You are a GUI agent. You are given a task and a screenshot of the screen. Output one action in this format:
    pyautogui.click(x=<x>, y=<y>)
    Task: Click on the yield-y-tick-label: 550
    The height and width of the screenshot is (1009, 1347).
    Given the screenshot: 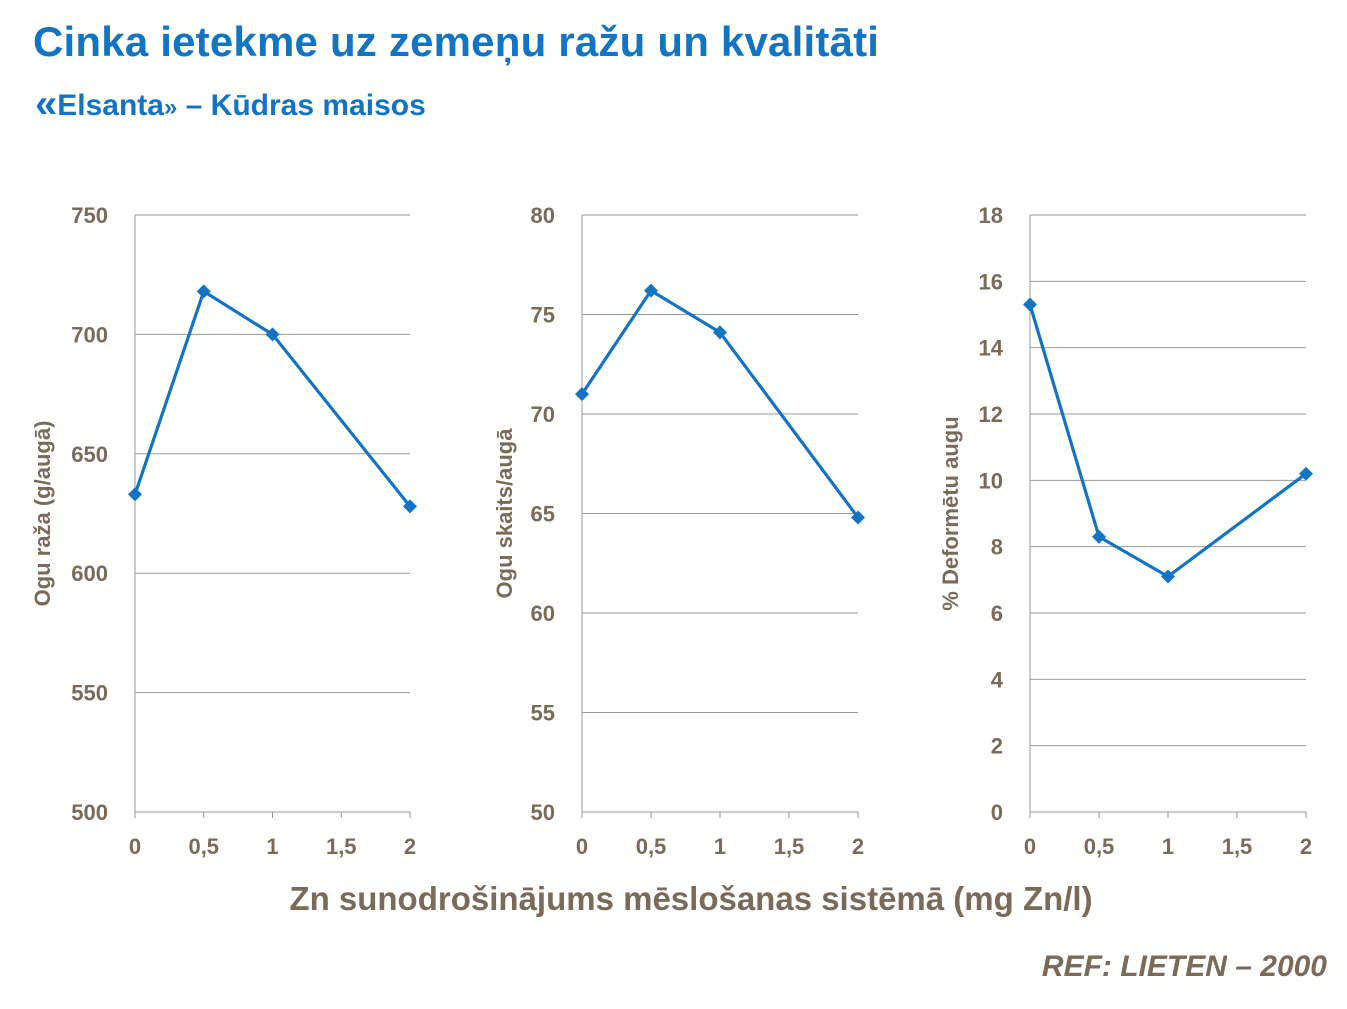 What is the action you would take?
    pyautogui.click(x=89, y=693)
    